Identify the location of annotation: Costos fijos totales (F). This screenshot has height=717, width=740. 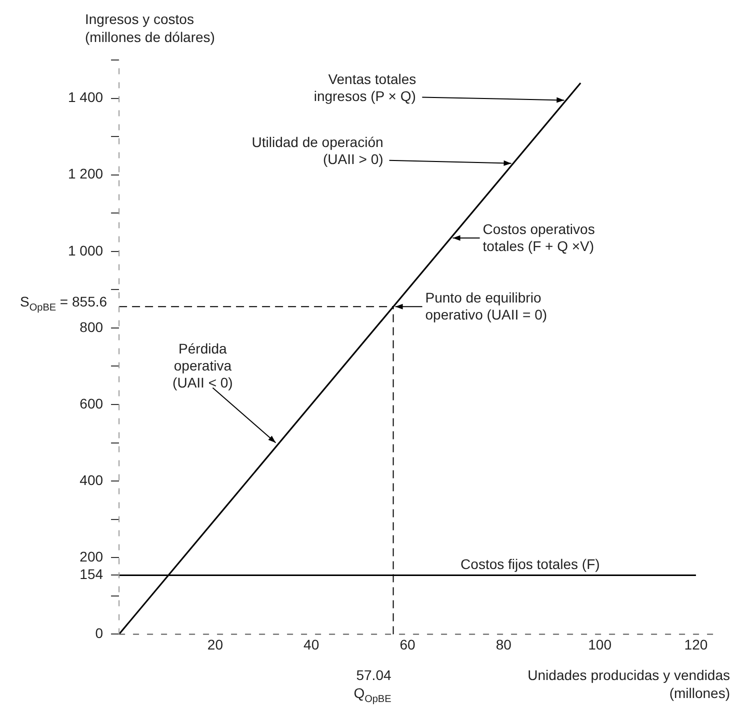
(530, 564).